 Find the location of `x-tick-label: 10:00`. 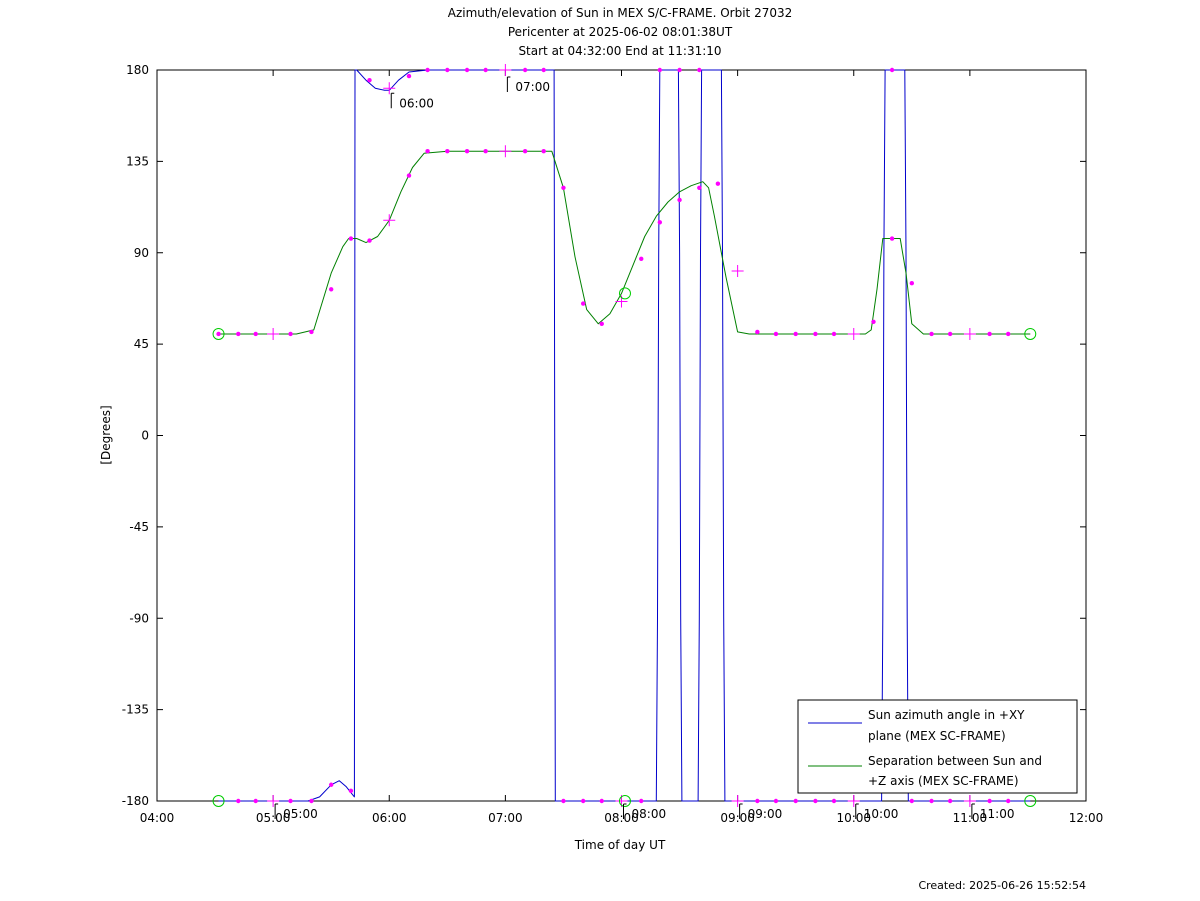

x-tick-label: 10:00 is located at coordinates (853, 818).